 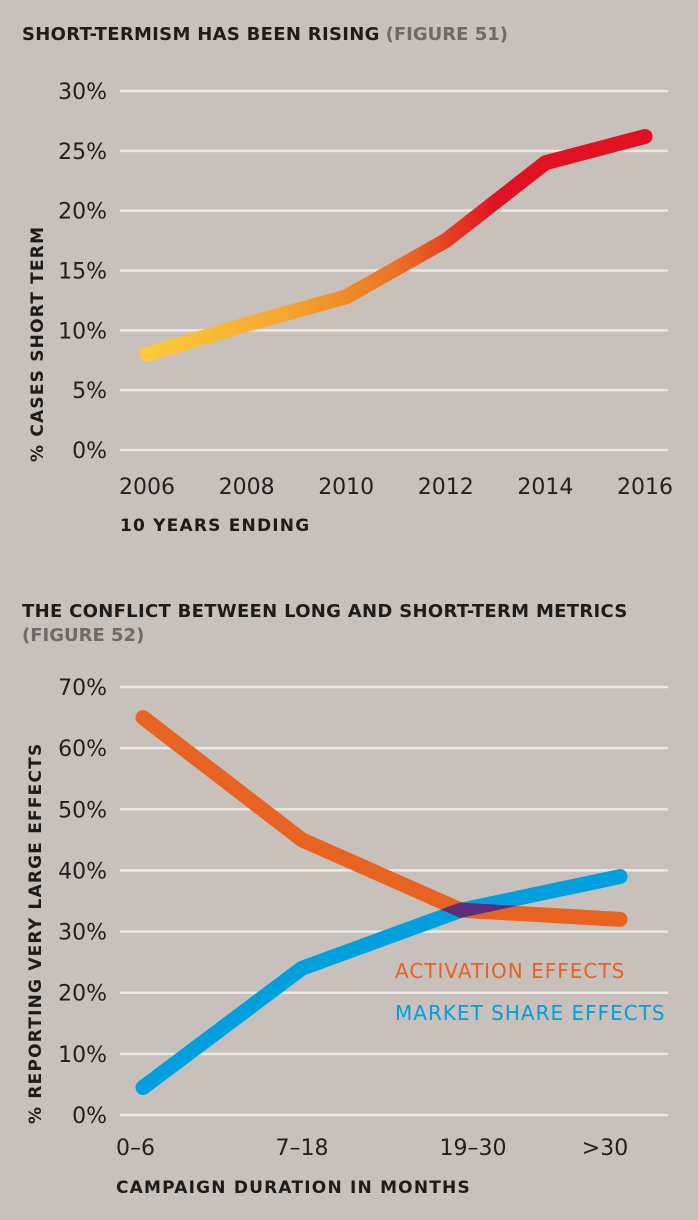 I want to click on x-tick-label: 2014, so click(x=545, y=487).